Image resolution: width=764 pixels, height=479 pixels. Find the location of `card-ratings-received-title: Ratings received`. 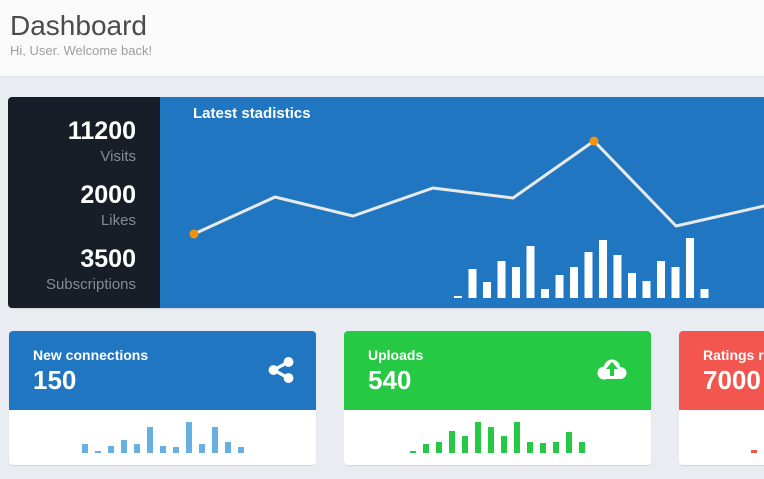

card-ratings-received-title: Ratings received is located at coordinates (733, 355).